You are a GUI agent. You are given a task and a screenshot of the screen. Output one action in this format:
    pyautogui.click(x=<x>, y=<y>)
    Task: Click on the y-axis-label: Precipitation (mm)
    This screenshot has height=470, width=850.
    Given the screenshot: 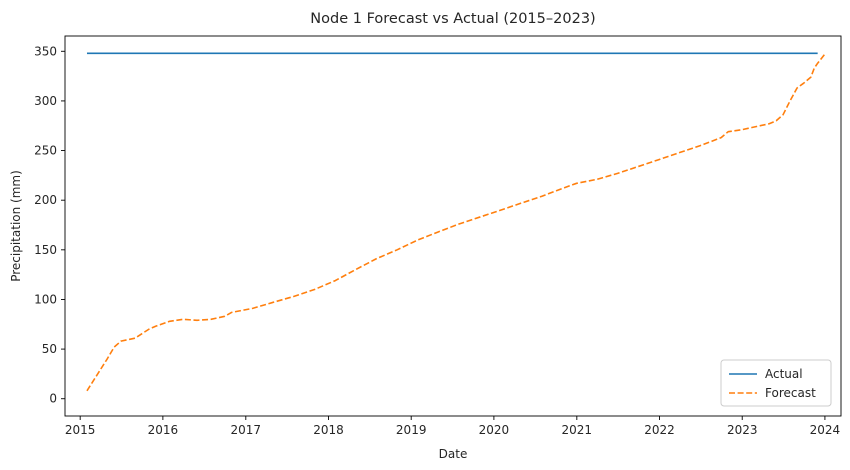 What is the action you would take?
    pyautogui.click(x=16, y=226)
    